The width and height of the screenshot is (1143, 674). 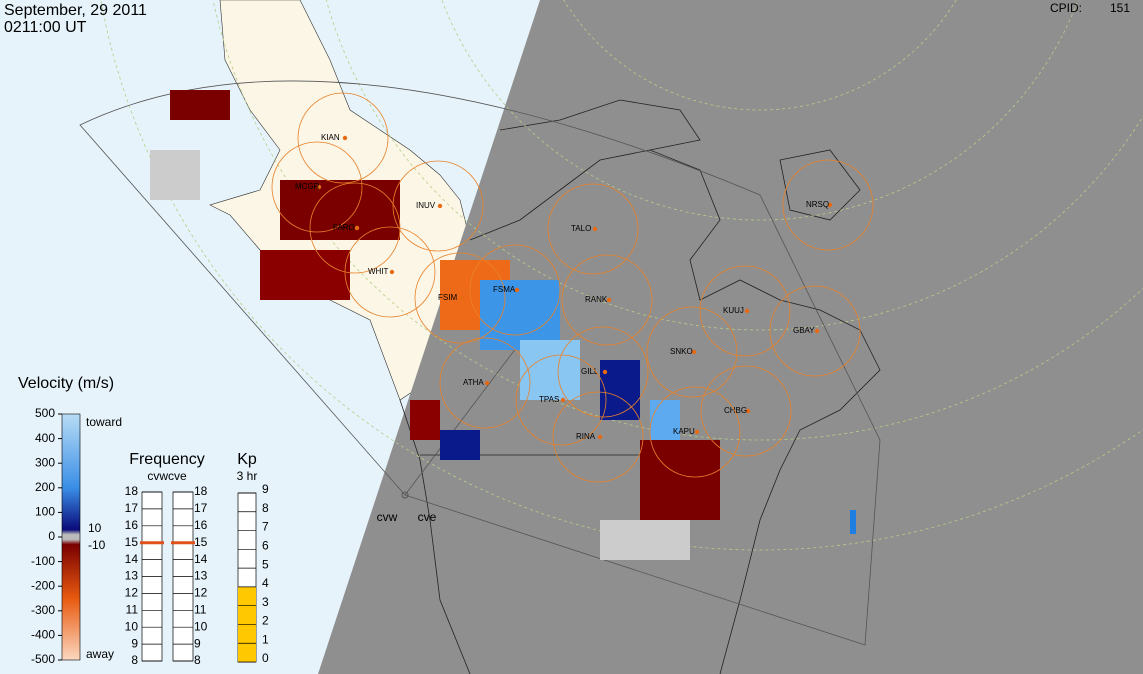 What do you see at coordinates (45, 27) in the screenshot?
I see `time: 0211:00 UT` at bounding box center [45, 27].